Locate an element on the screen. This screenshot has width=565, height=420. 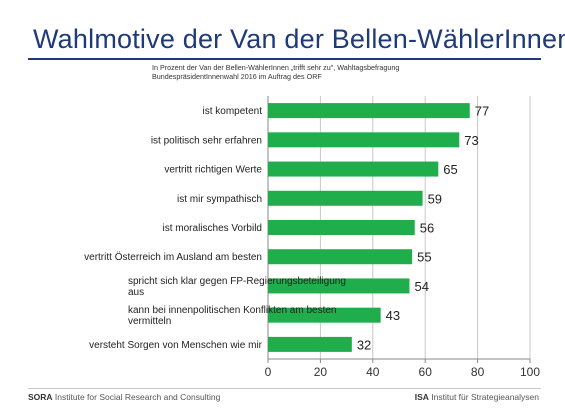
category-label: ist moralisches Vorbild is located at coordinates (212, 228).